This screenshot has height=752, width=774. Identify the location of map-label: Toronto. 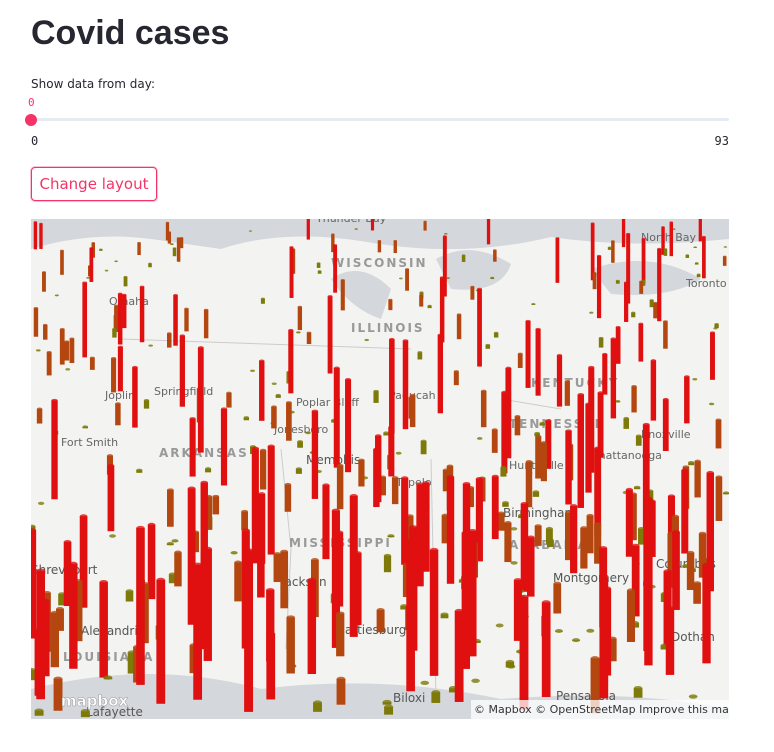
(706, 283).